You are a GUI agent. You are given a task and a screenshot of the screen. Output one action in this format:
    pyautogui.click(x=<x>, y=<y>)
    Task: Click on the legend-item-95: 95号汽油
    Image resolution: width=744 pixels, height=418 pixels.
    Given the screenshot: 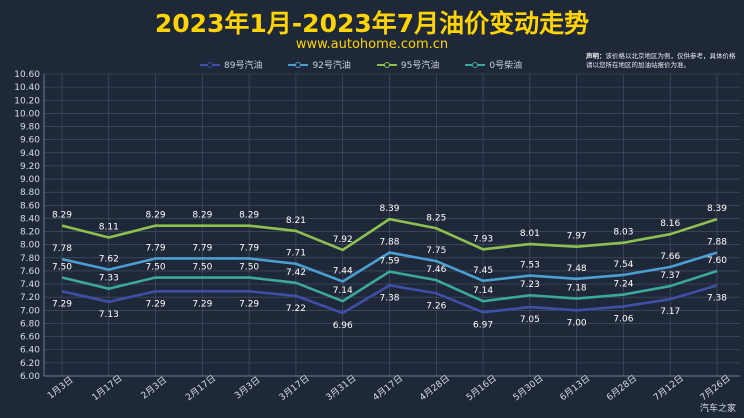 What is the action you would take?
    pyautogui.click(x=408, y=64)
    